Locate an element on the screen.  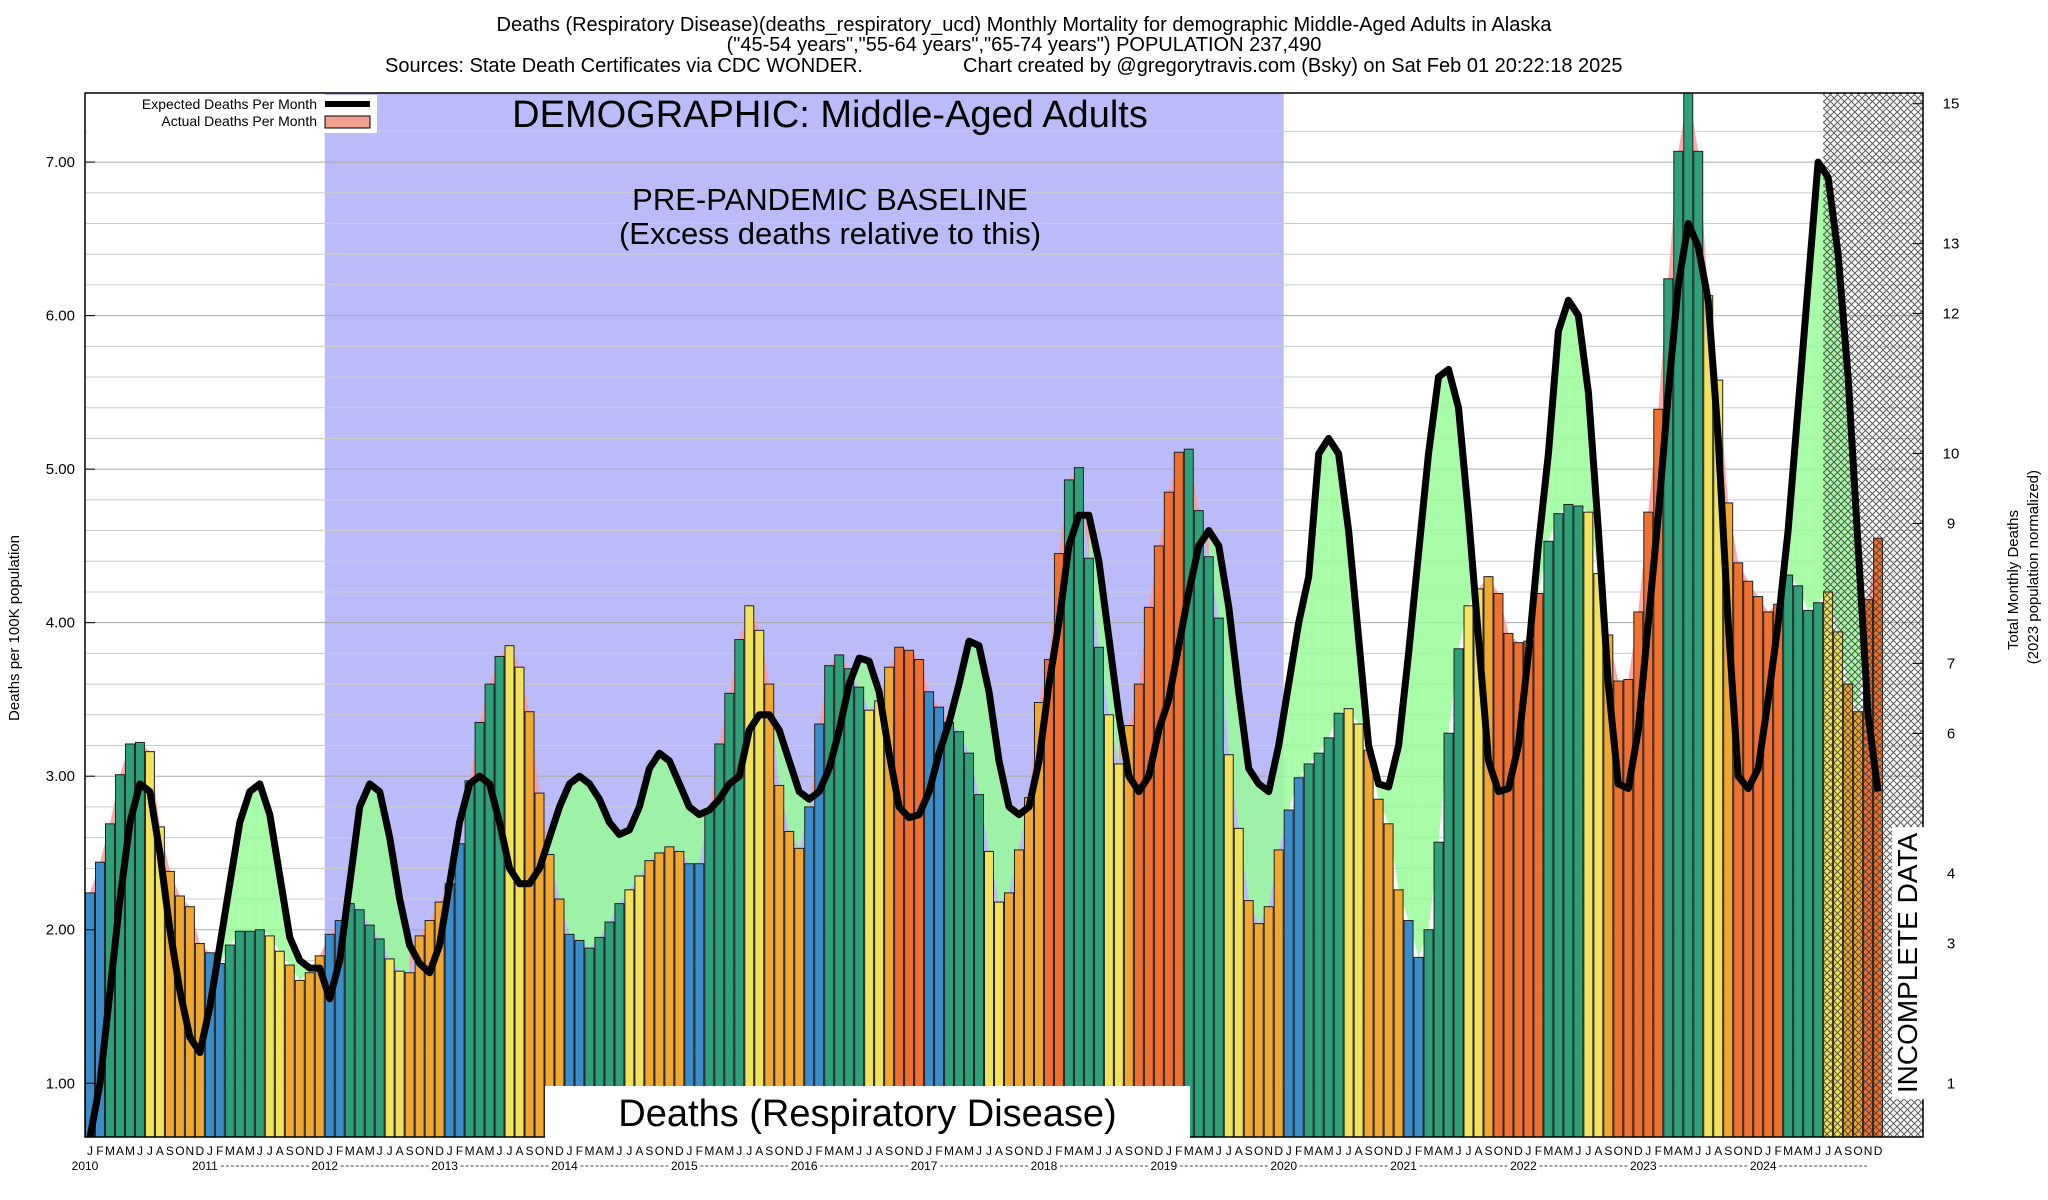
y-tick-label: 1.00 is located at coordinates (60, 1083).